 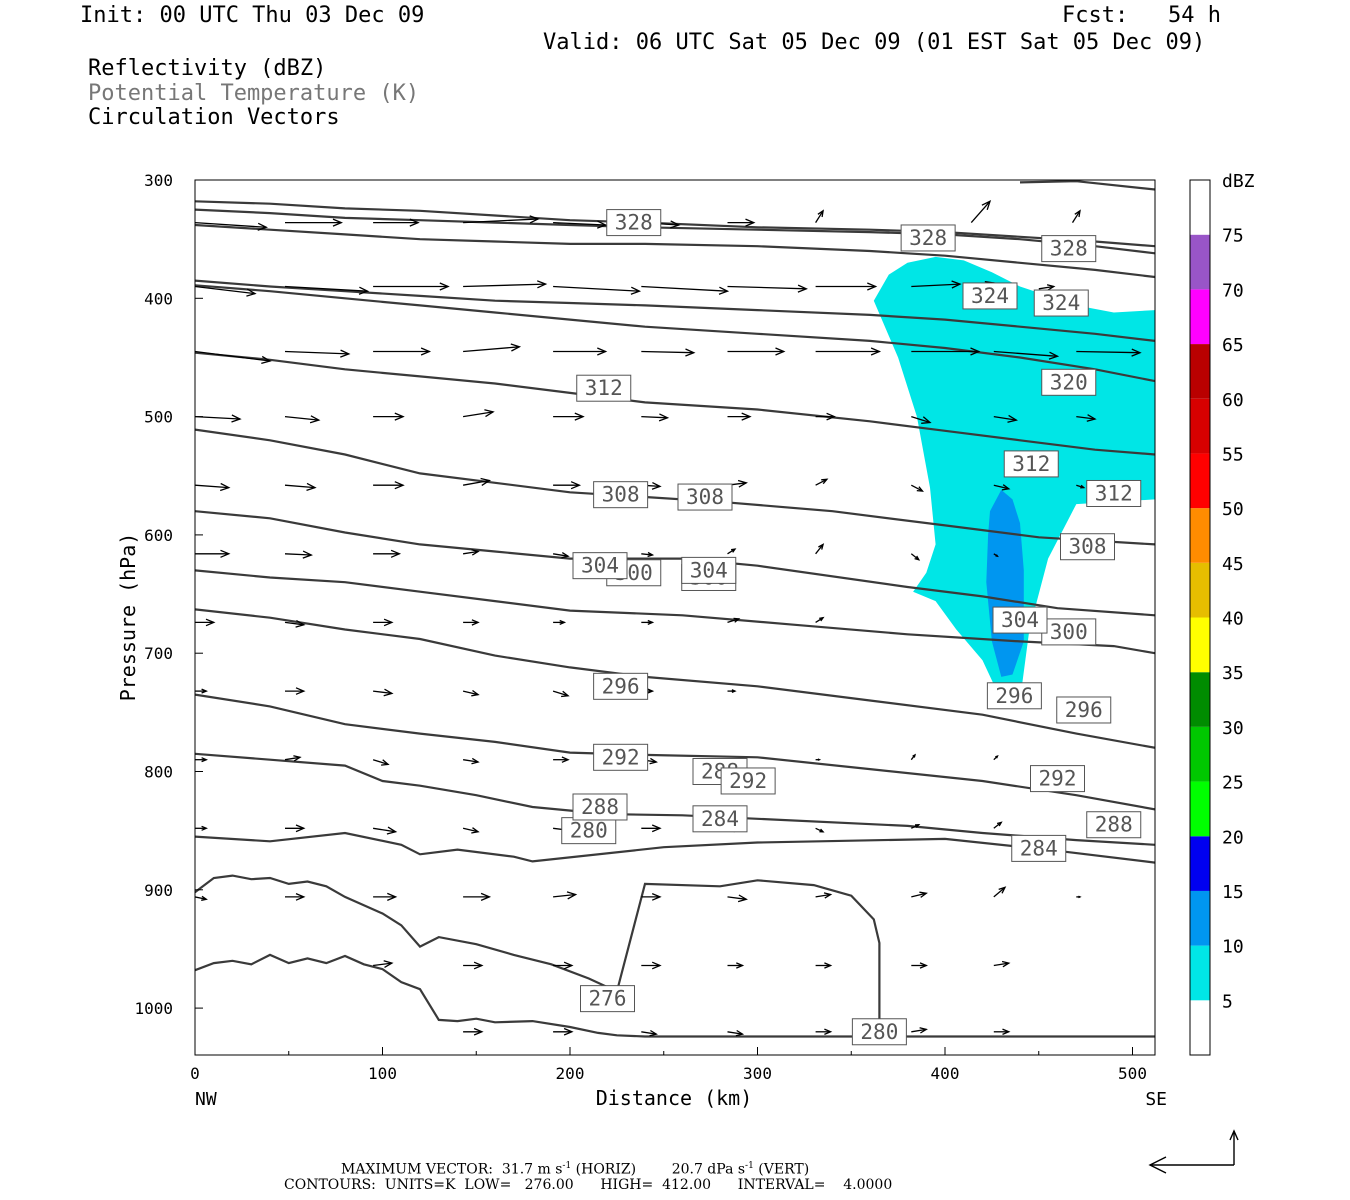 What do you see at coordinates (1233, 509) in the screenshot?
I see `colorbar-label: 50` at bounding box center [1233, 509].